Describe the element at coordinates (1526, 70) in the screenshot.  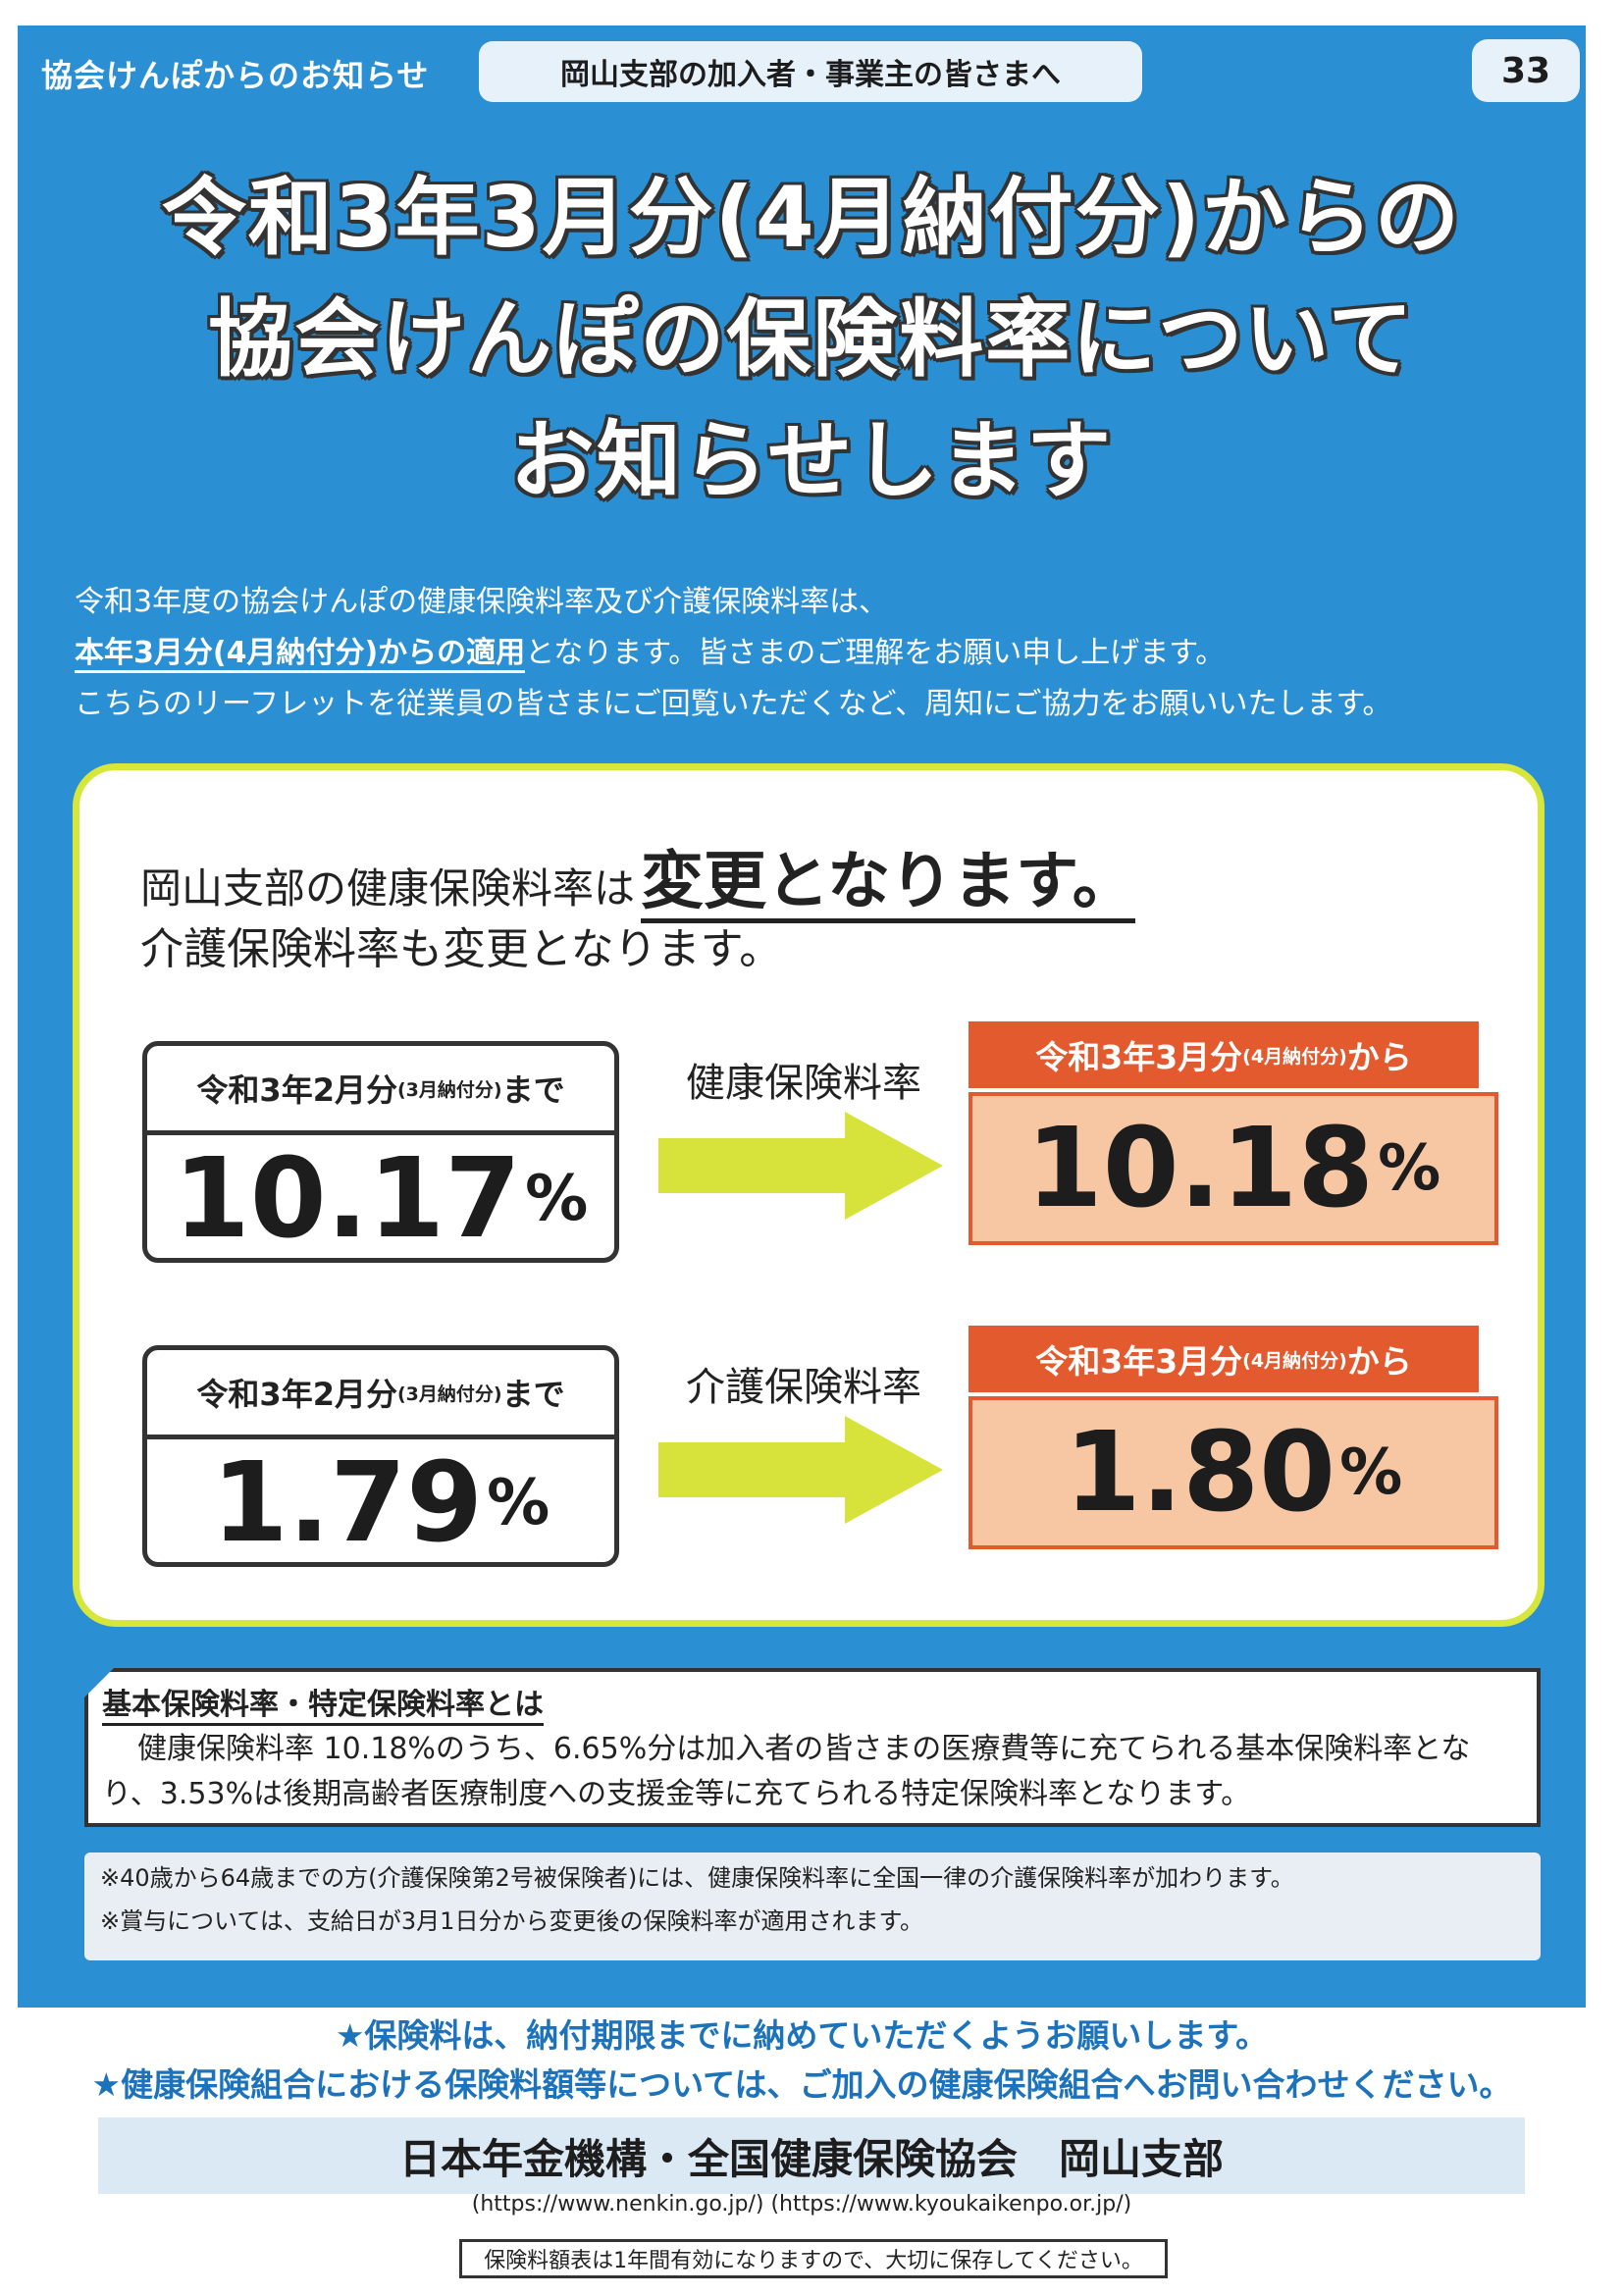
I see `page-number: 33` at that location.